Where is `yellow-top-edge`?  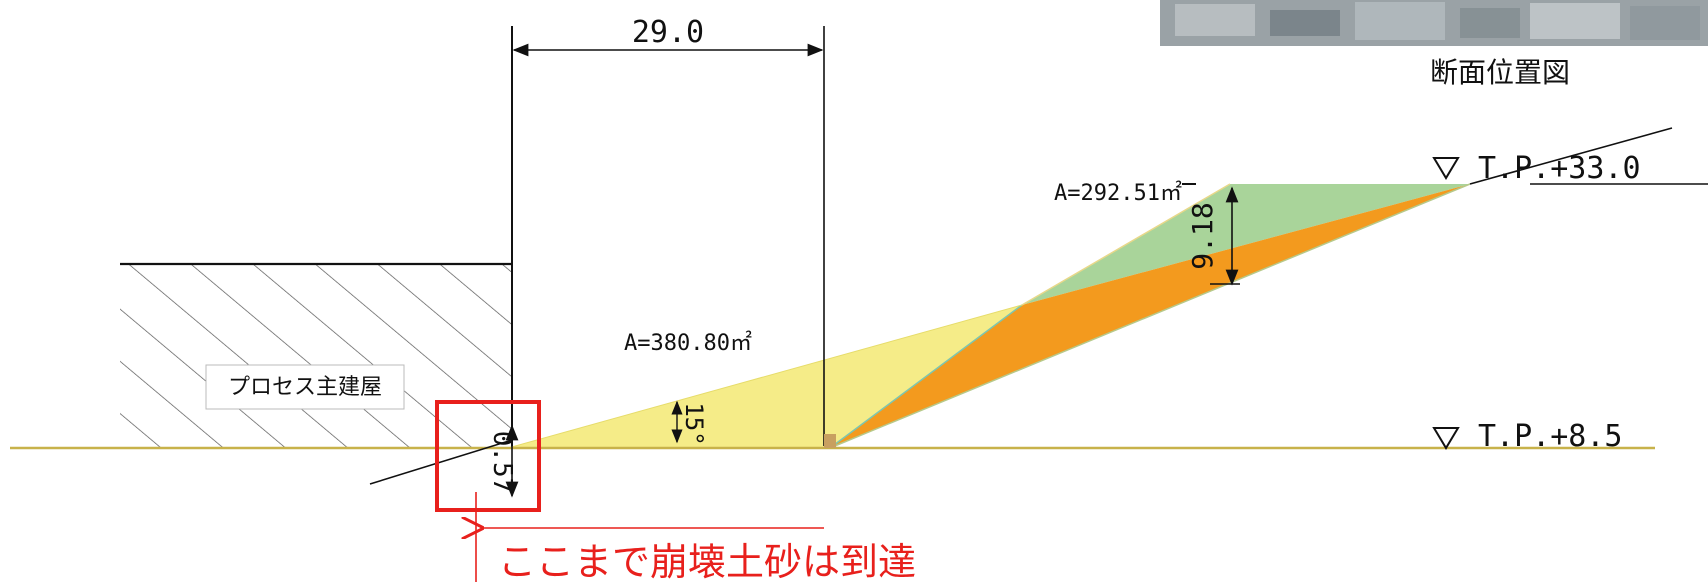
yellow-top-edge is located at coordinates (765, 376).